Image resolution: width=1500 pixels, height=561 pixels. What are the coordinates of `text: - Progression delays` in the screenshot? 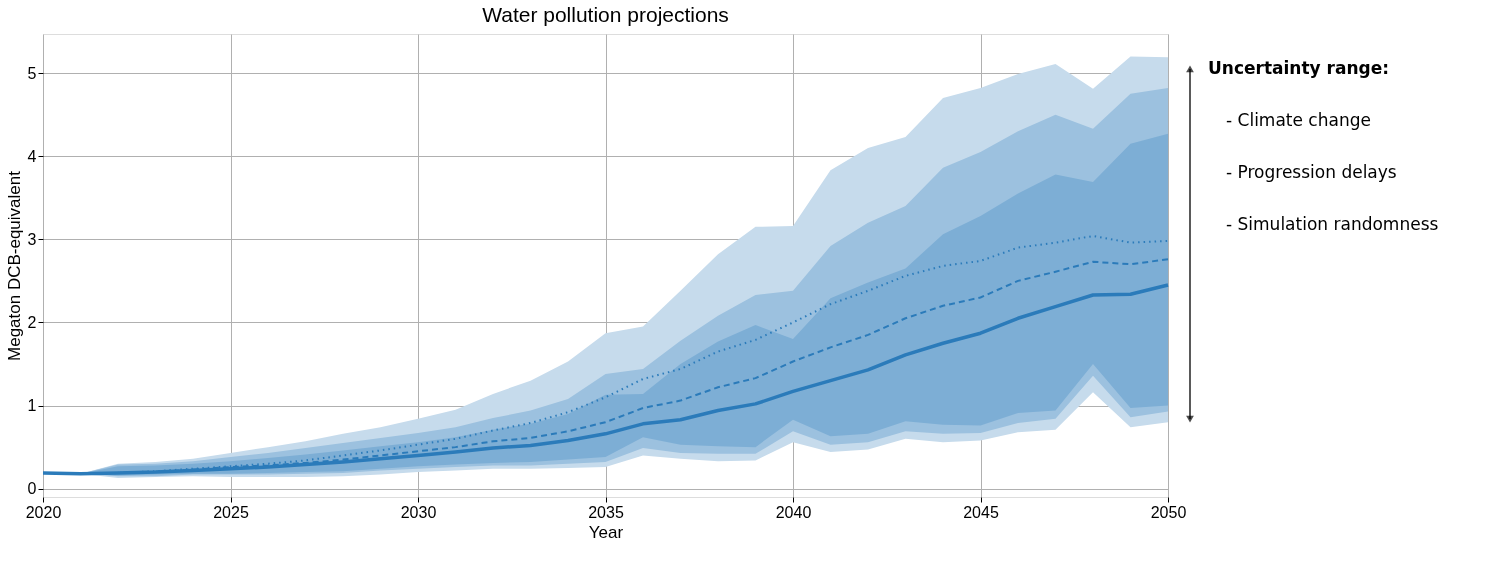 It's located at (1311, 172).